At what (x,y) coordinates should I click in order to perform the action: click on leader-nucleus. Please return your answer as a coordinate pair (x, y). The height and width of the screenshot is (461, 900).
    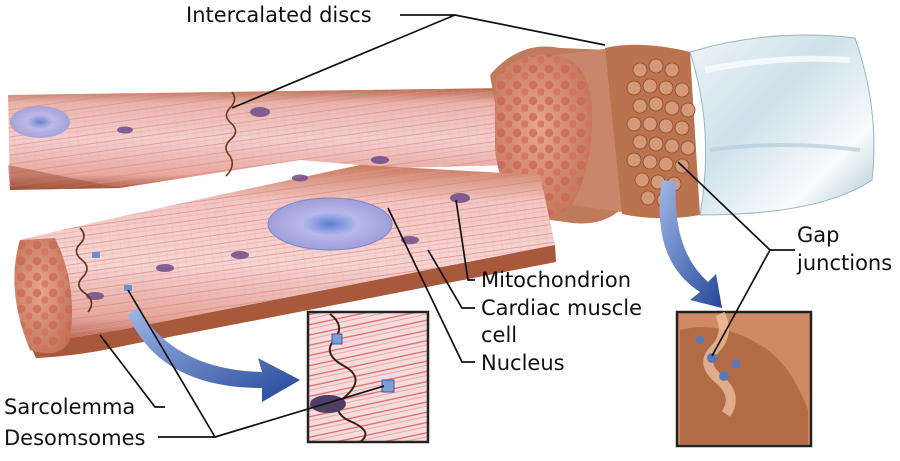
    Looking at the image, I should click on (431, 285).